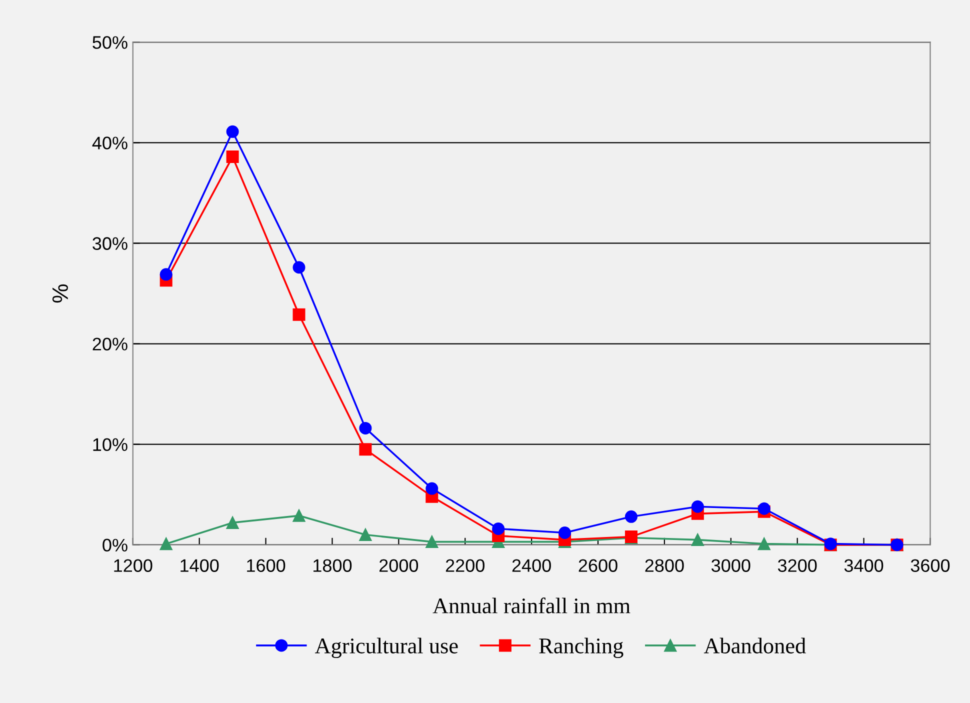 The height and width of the screenshot is (703, 970). What do you see at coordinates (110, 243) in the screenshot?
I see `y-tick-label: 30%` at bounding box center [110, 243].